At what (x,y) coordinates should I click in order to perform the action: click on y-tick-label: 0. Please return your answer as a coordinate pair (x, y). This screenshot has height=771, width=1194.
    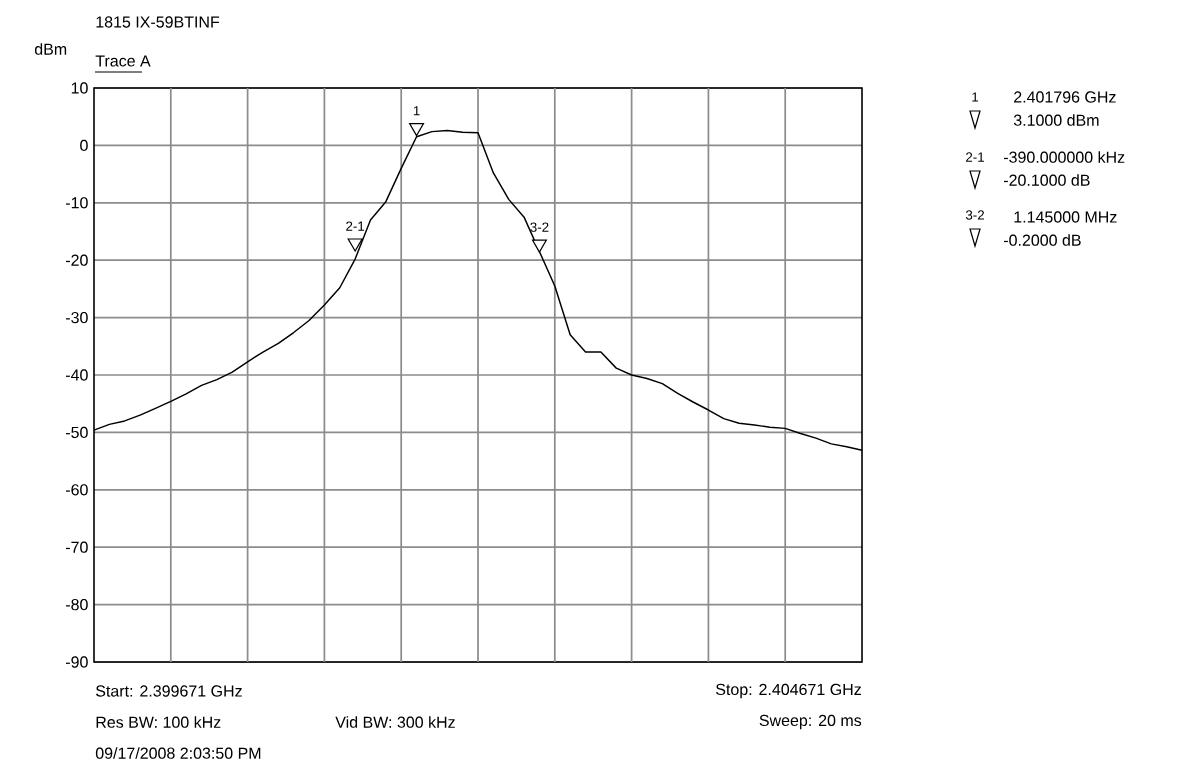
    Looking at the image, I should click on (84, 145).